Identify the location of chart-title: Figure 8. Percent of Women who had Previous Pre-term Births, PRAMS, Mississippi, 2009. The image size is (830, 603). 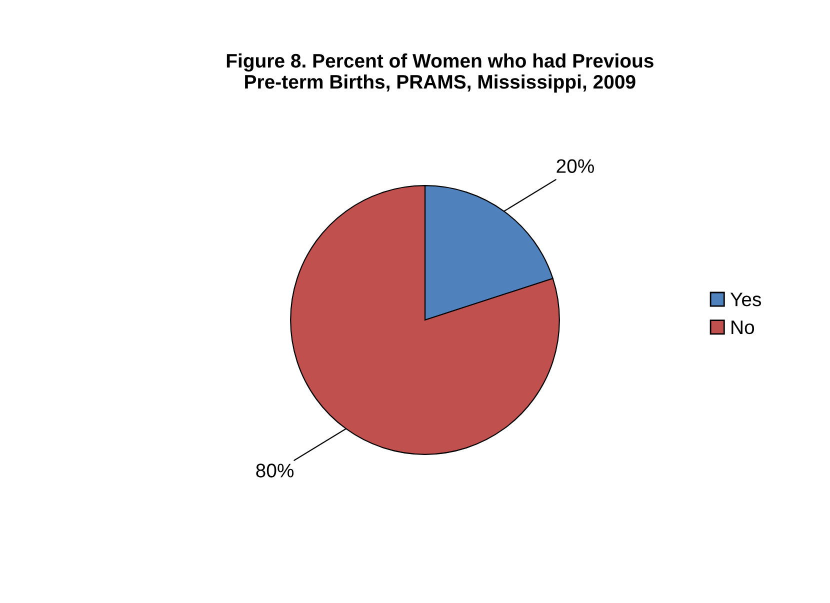
(440, 73).